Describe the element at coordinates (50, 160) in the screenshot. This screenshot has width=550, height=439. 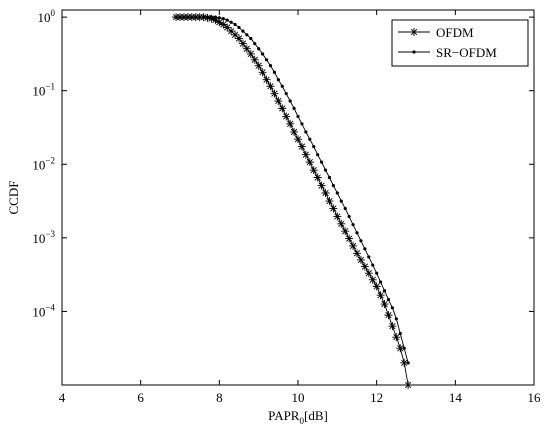
I see `y-tick-exponent: −2` at that location.